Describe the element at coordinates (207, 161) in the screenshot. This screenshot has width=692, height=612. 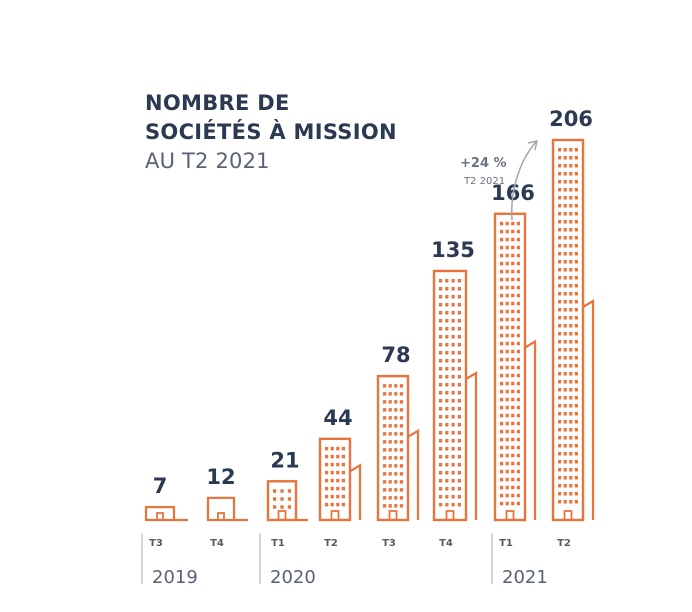
I see `chart-subtitle: AU T2 2021` at that location.